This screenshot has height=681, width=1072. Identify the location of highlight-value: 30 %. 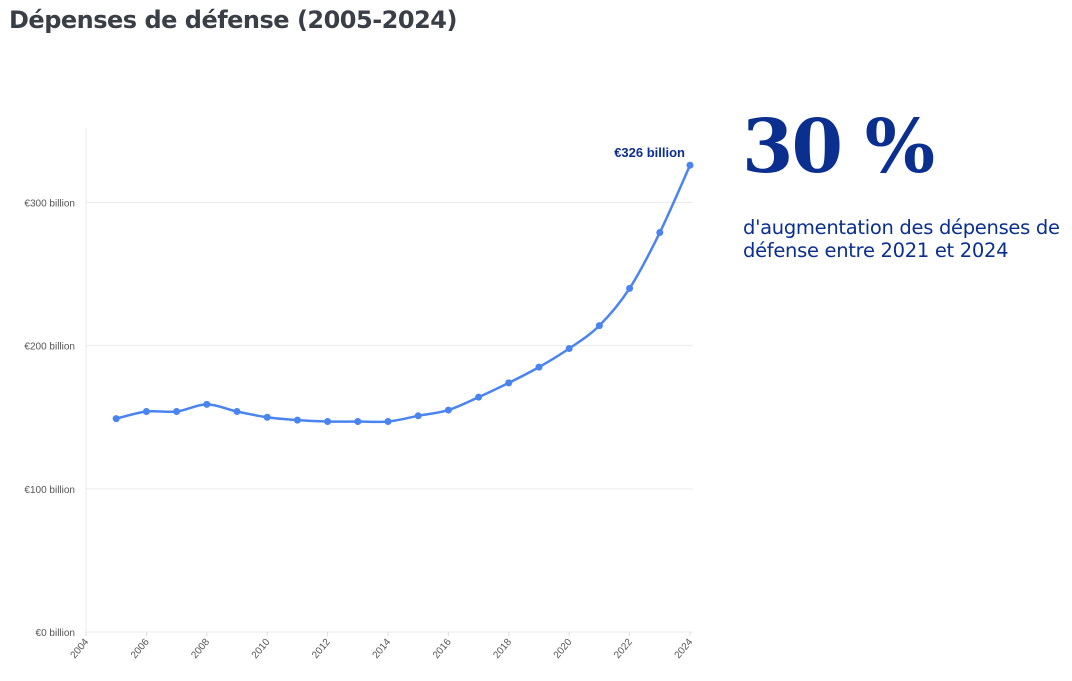
(838, 147).